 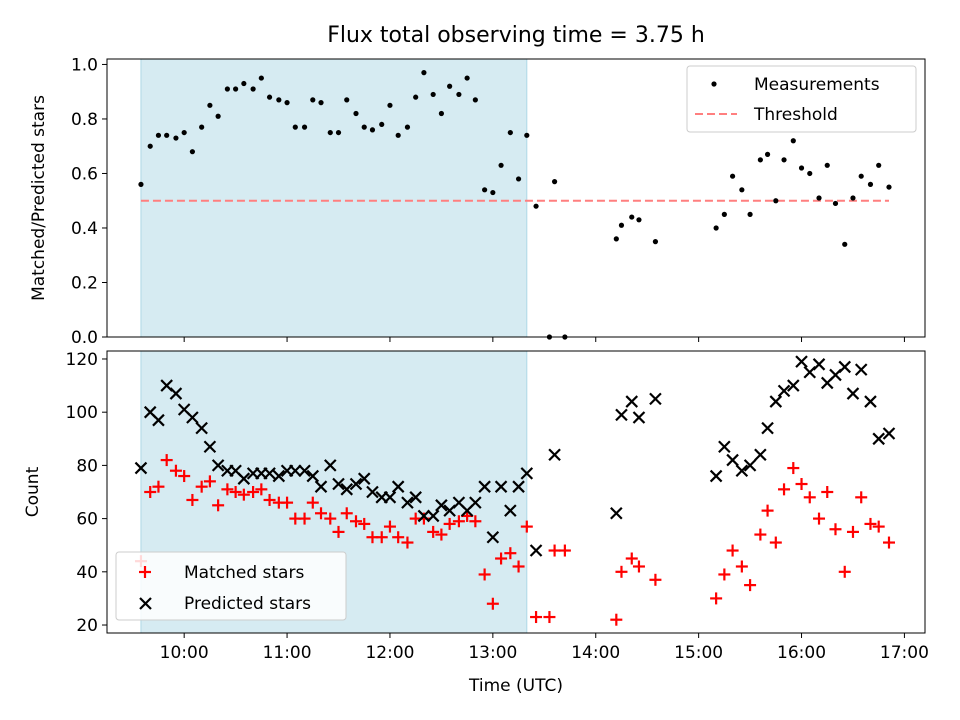 What do you see at coordinates (87, 573) in the screenshot?
I see `y-tick-label: 40` at bounding box center [87, 573].